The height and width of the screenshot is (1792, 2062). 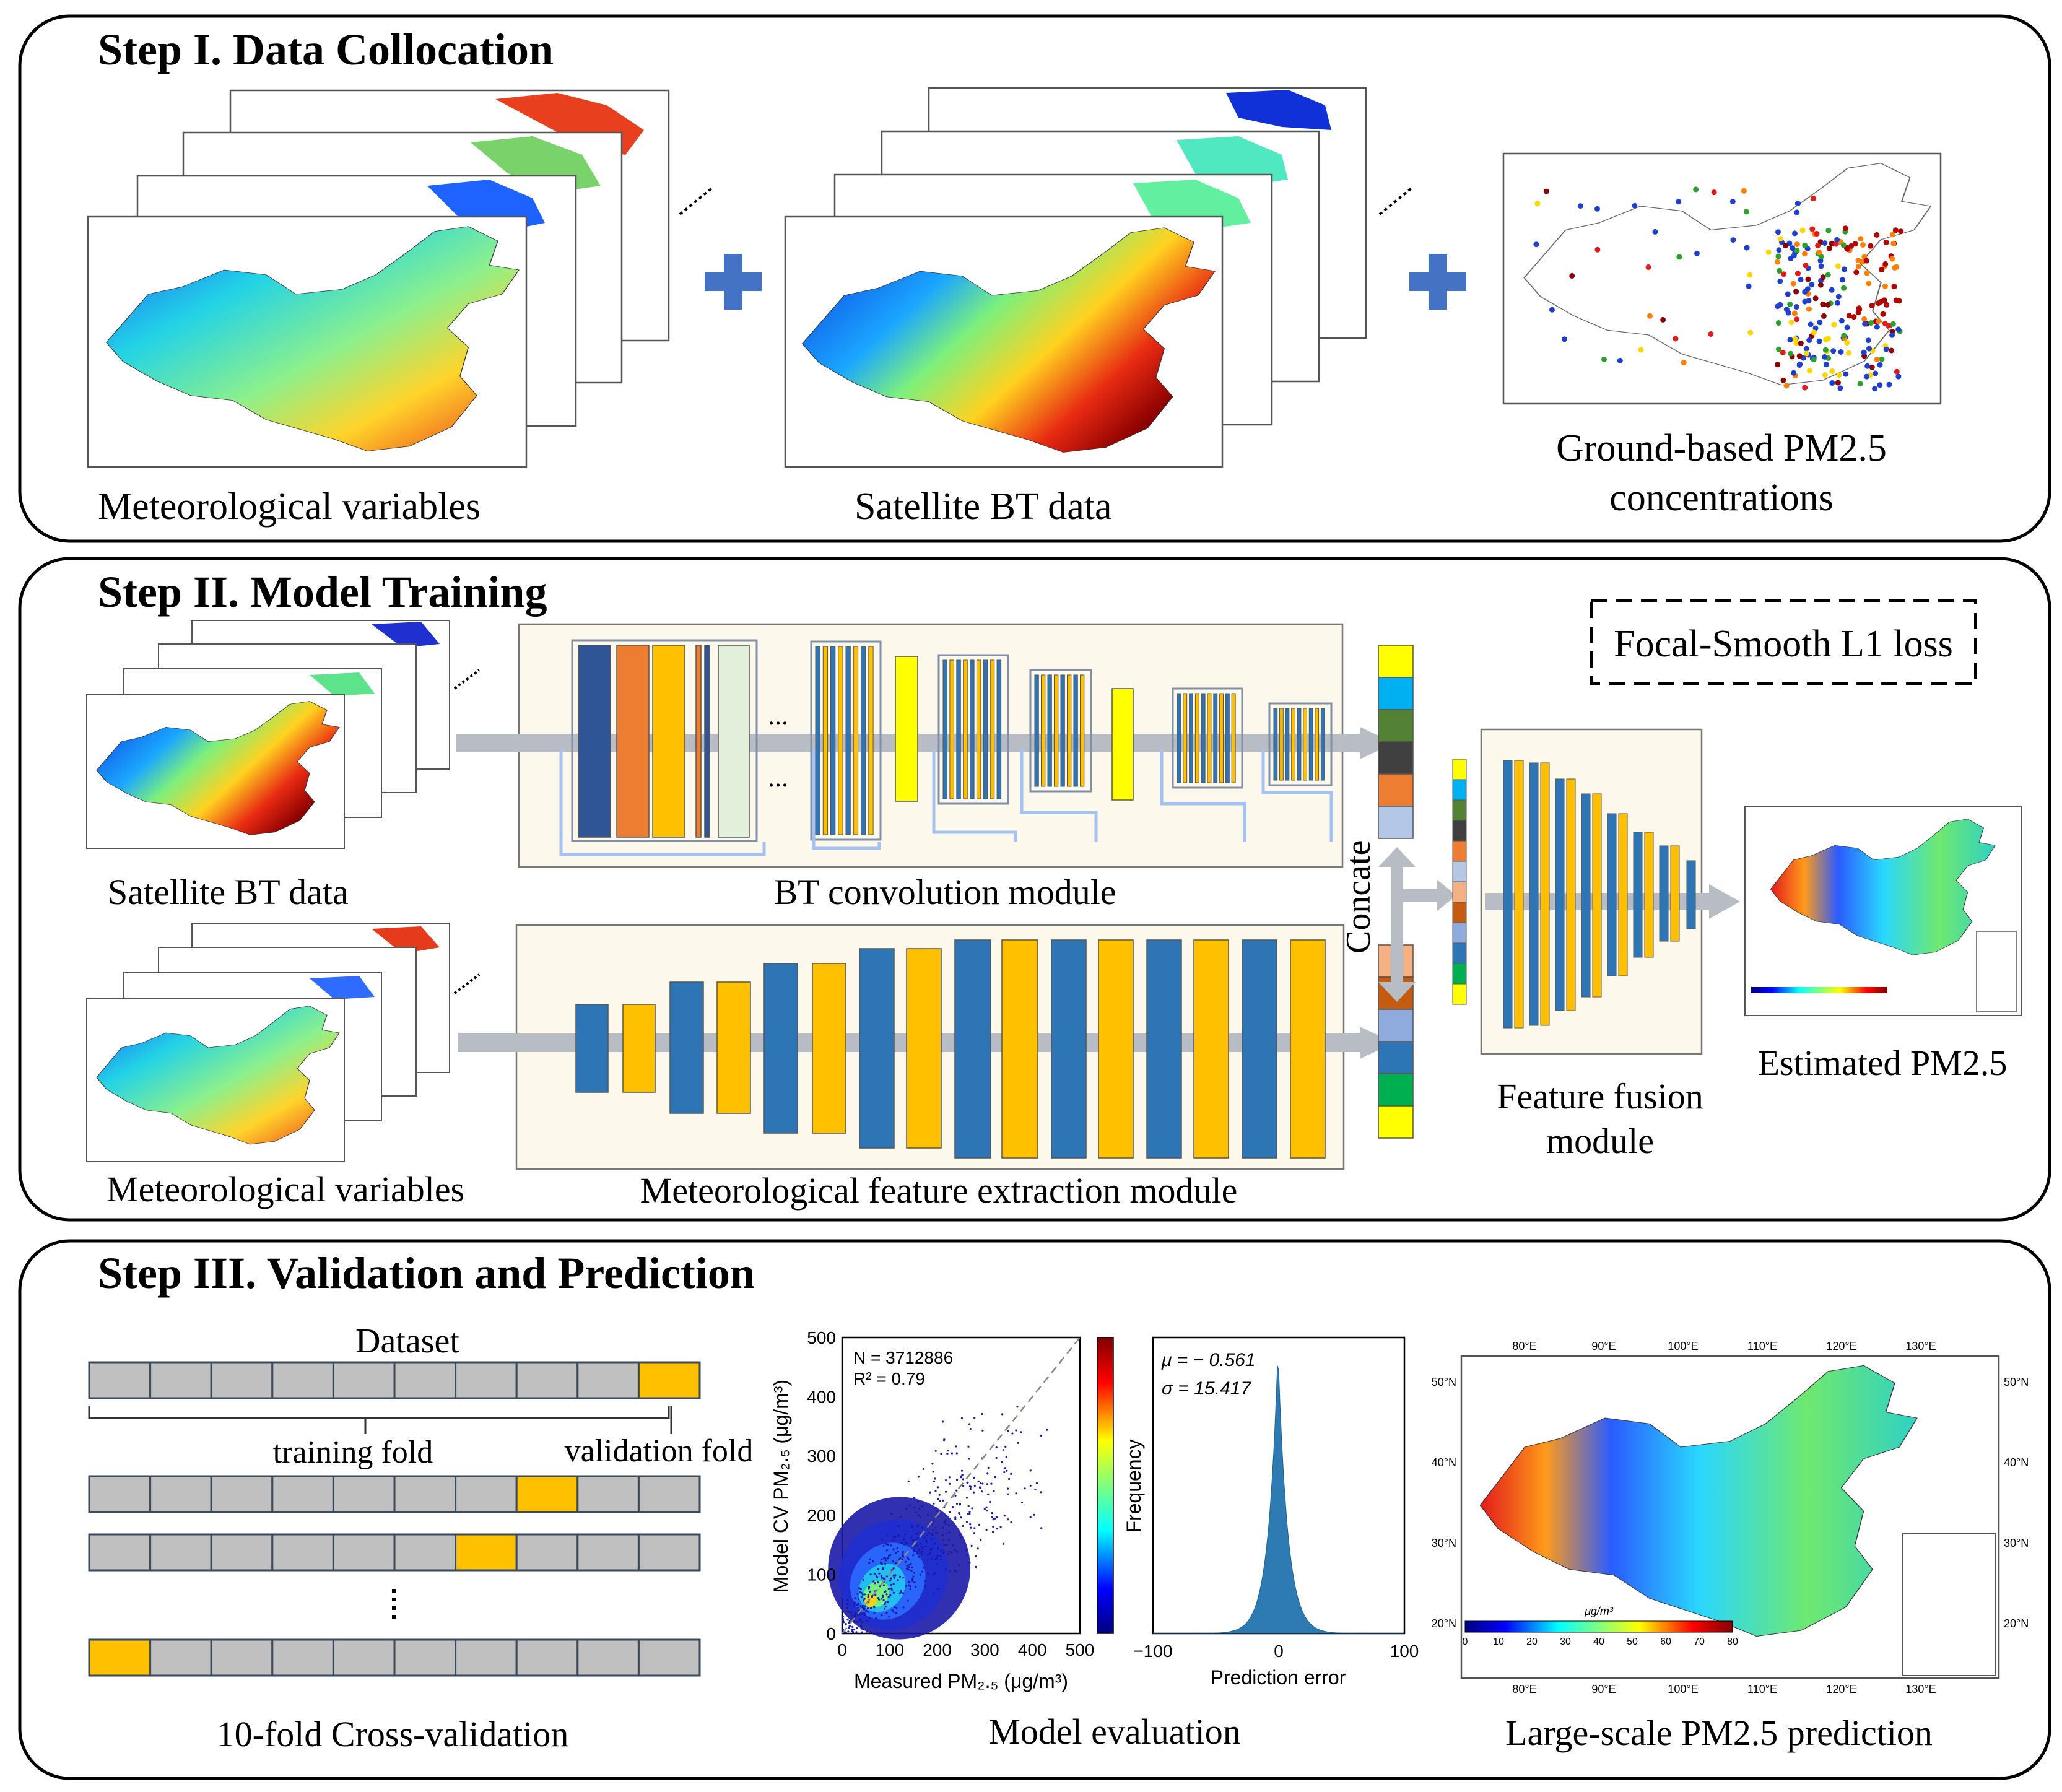 What do you see at coordinates (1465, 1642) in the screenshot?
I see `pred-cb-tick: 0` at bounding box center [1465, 1642].